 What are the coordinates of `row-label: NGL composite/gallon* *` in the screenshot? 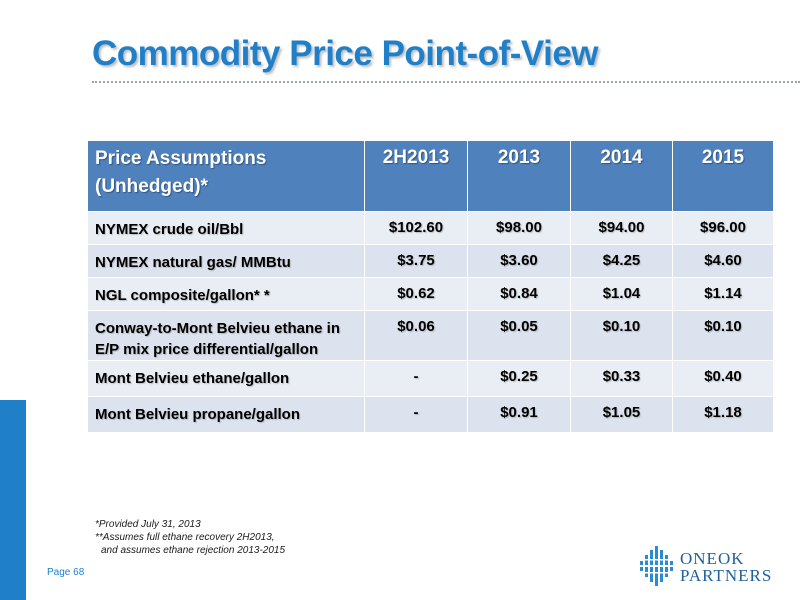 It's located at (226, 294).